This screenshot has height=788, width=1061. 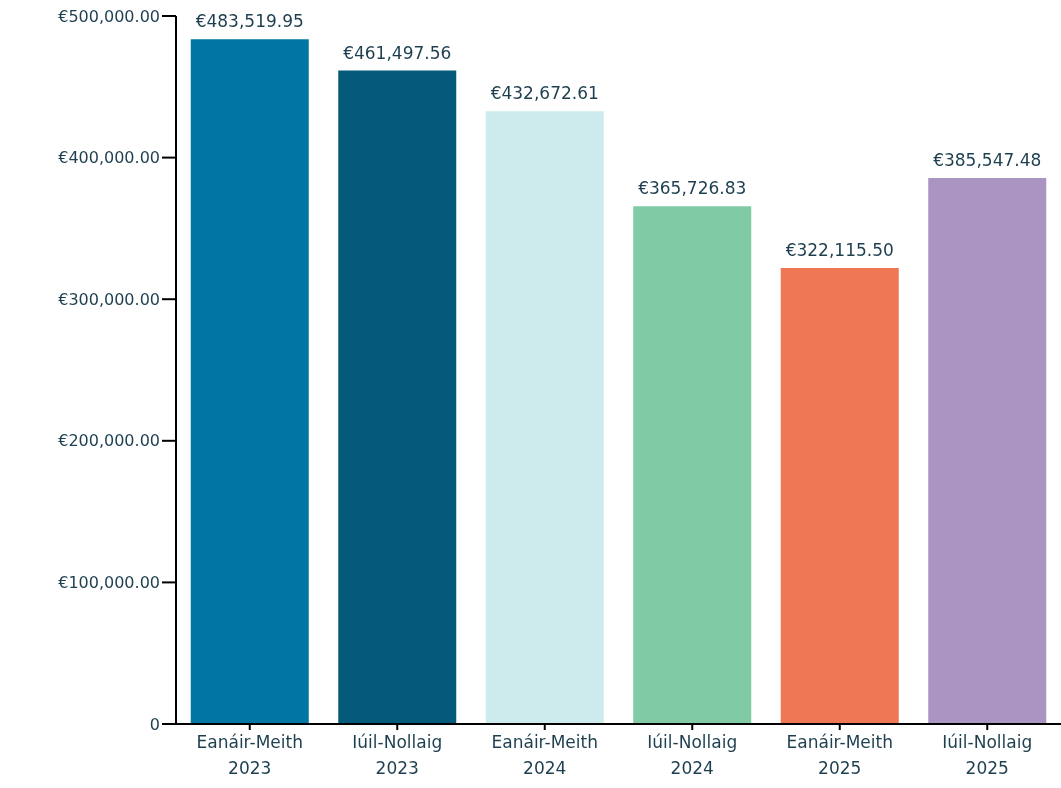 What do you see at coordinates (397, 755) in the screenshot?
I see `x-tick-label: Iúil-Nollaig 2023` at bounding box center [397, 755].